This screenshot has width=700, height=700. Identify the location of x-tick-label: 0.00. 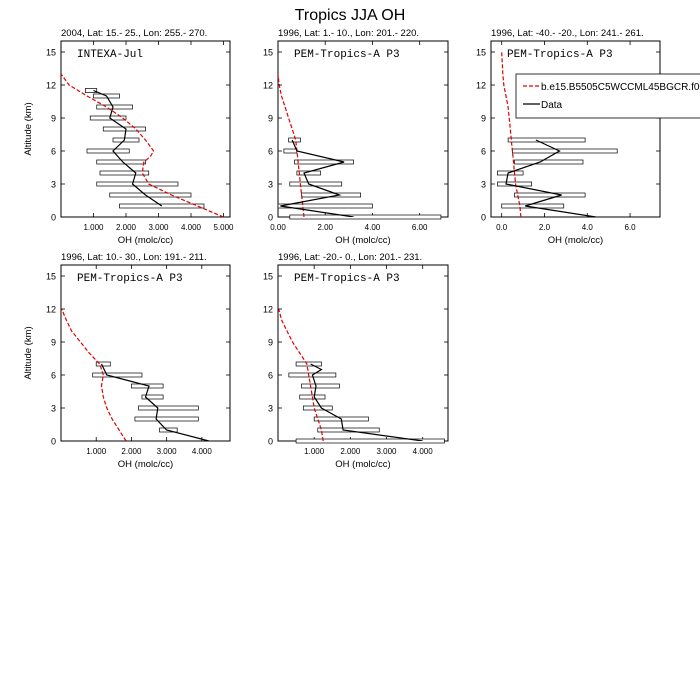
(278, 227).